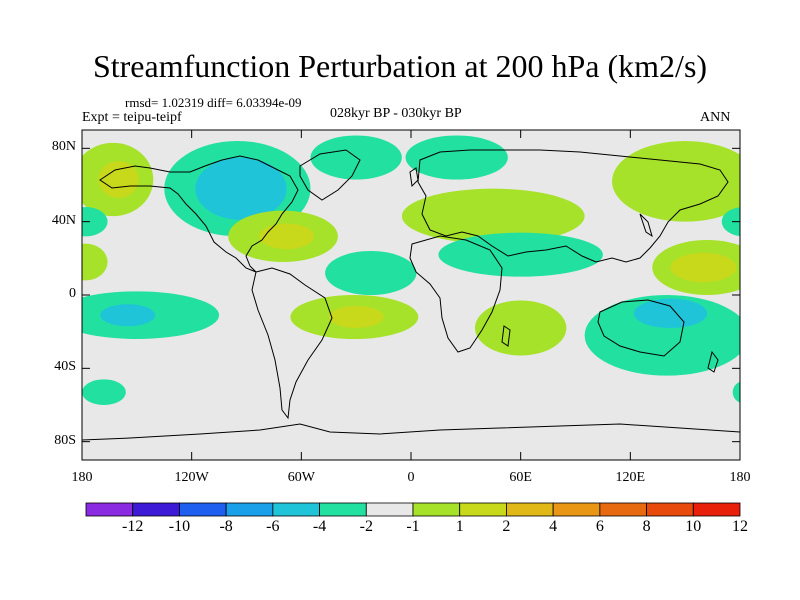 The height and width of the screenshot is (600, 800). I want to click on coastline-japan, so click(646, 225).